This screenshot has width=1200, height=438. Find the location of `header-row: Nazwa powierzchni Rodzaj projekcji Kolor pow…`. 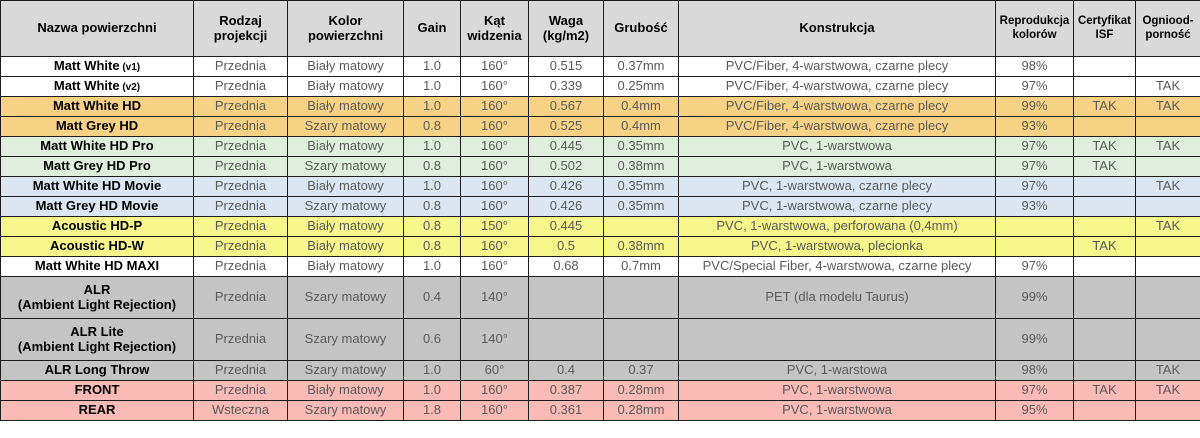

header-row: Nazwa powierzchni Rodzaj projekcji Kolor pow… is located at coordinates (600, 28).